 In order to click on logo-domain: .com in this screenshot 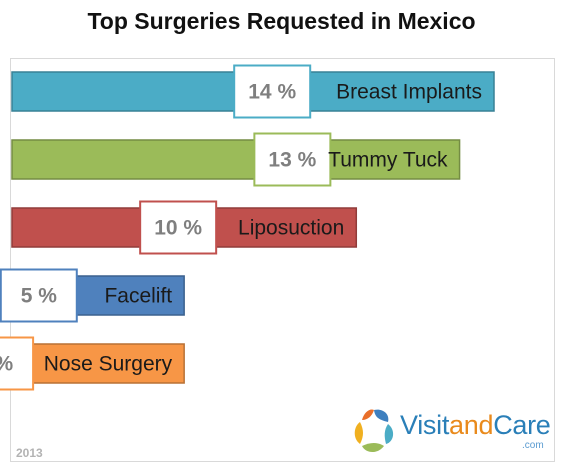, I will do `click(533, 445)`.